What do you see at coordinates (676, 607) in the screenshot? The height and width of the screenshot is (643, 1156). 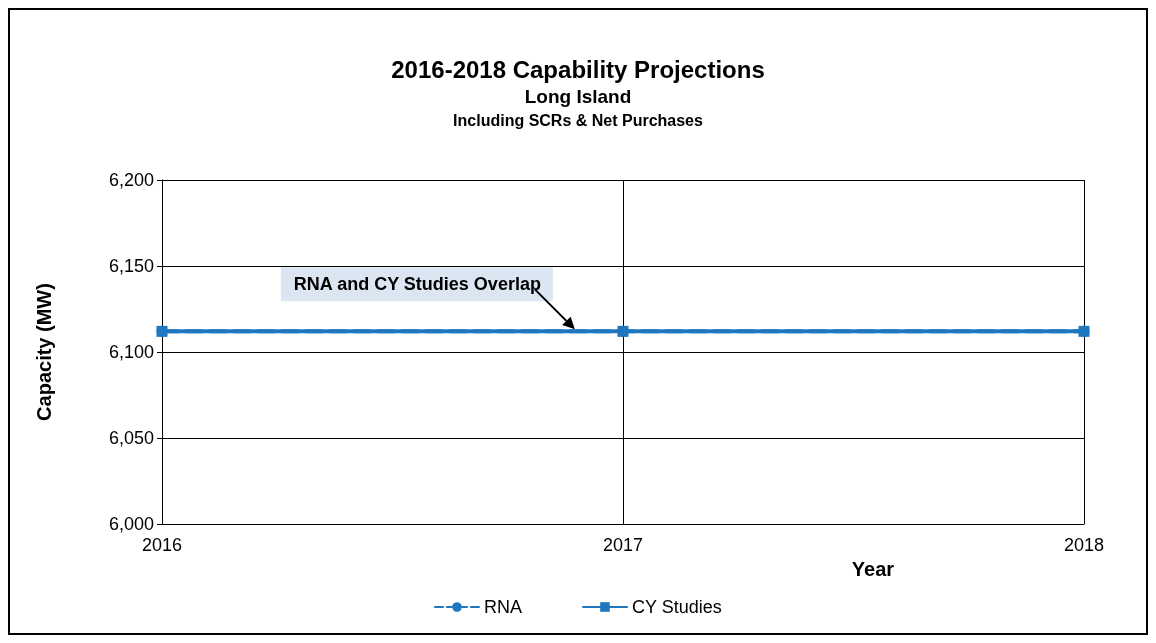 I see `legend-label: CY Studies` at bounding box center [676, 607].